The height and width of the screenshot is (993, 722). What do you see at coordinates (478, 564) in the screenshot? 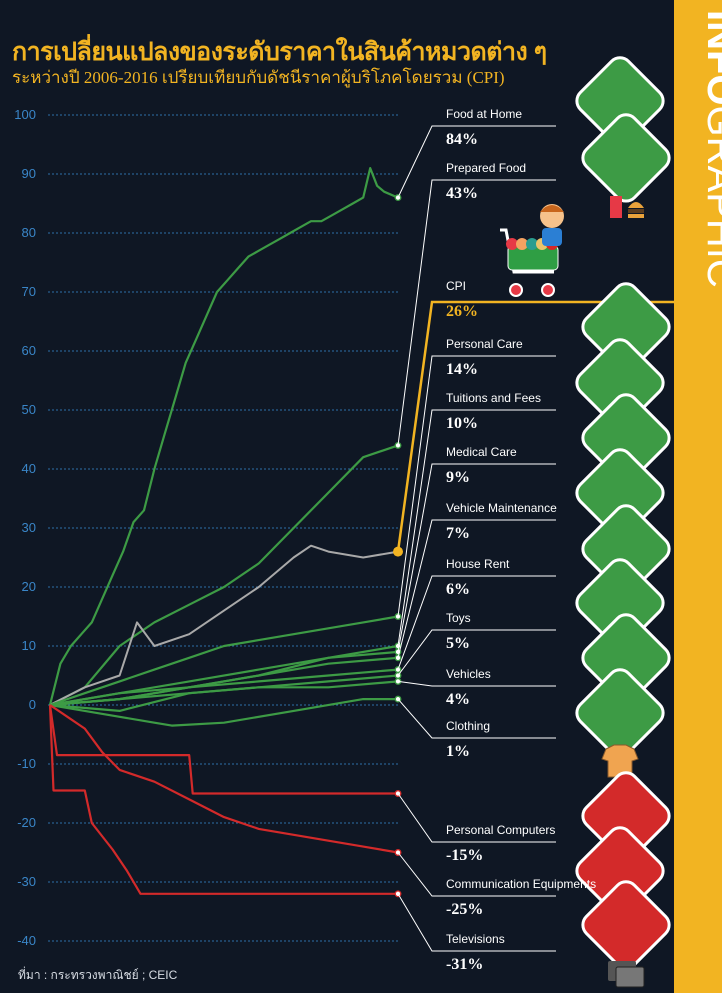
I see `series-name-label: House Rent` at bounding box center [478, 564].